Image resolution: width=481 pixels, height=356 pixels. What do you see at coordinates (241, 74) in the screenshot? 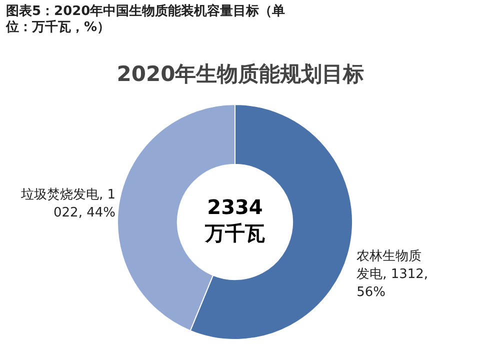
I see `chart-subtitle: 2020年生物质能规划目标` at bounding box center [241, 74].